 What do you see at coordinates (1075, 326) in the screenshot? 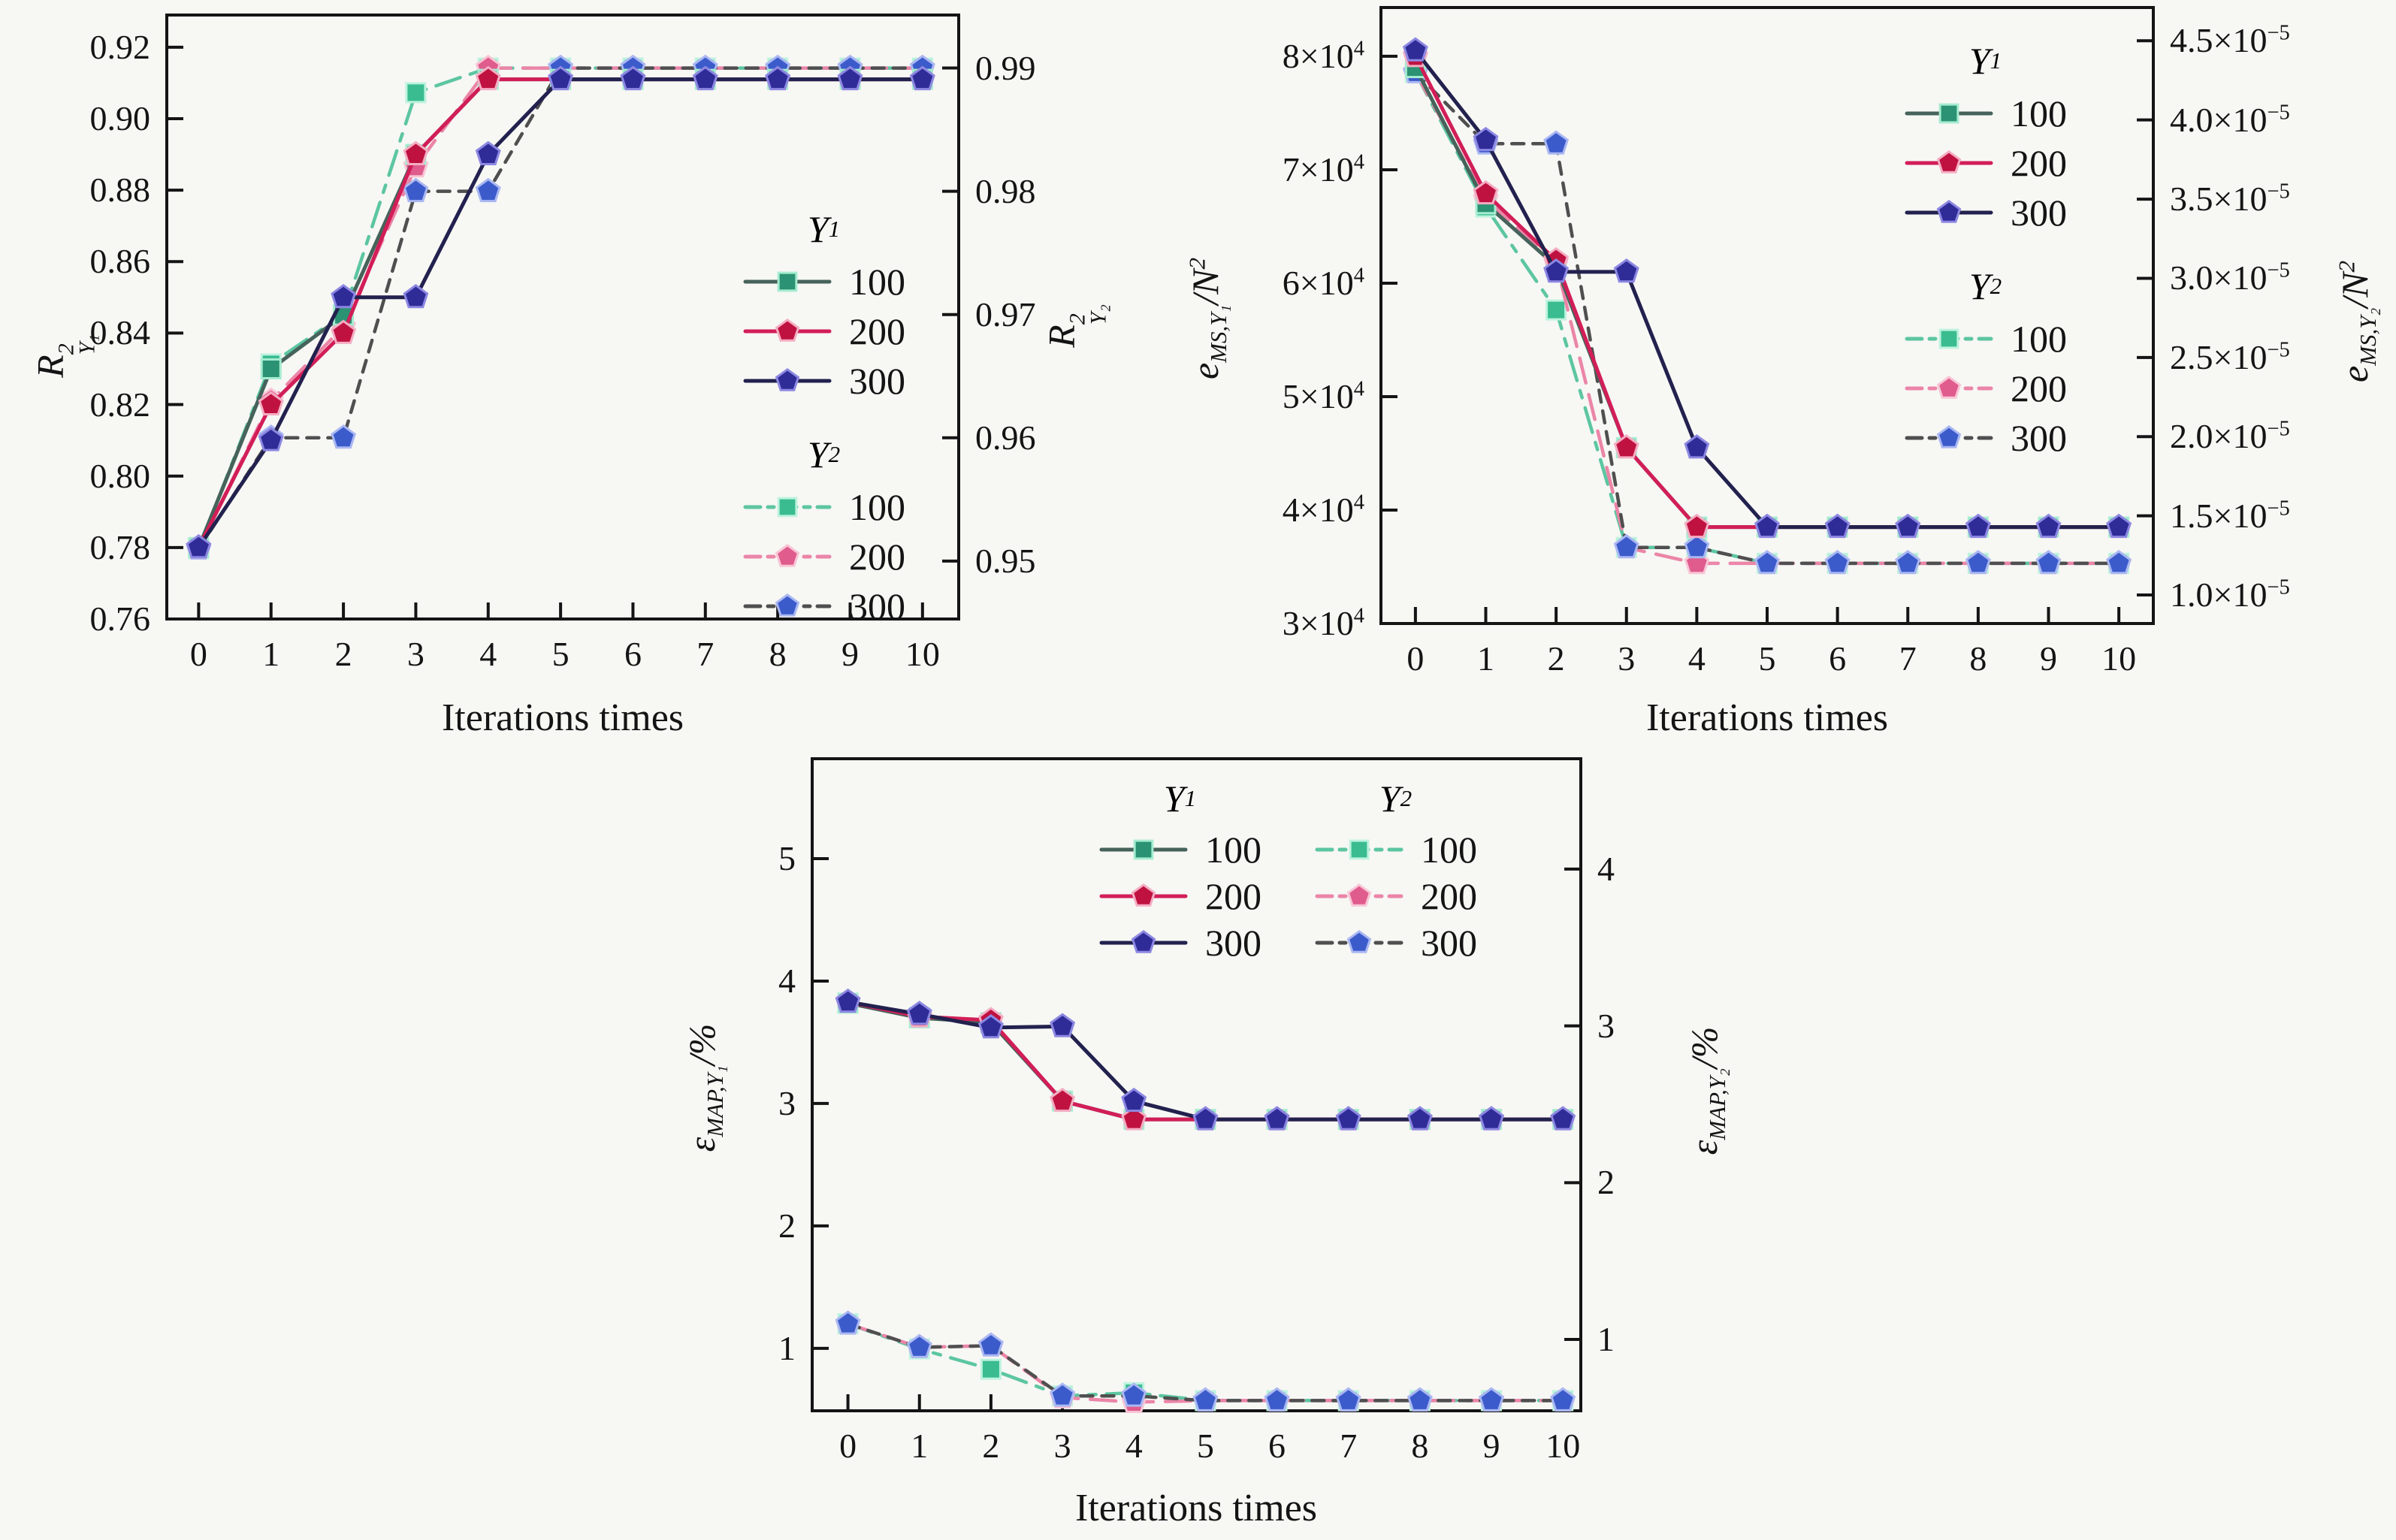
I see `chart1-right-axis-title: R 2 Y₂` at bounding box center [1075, 326].